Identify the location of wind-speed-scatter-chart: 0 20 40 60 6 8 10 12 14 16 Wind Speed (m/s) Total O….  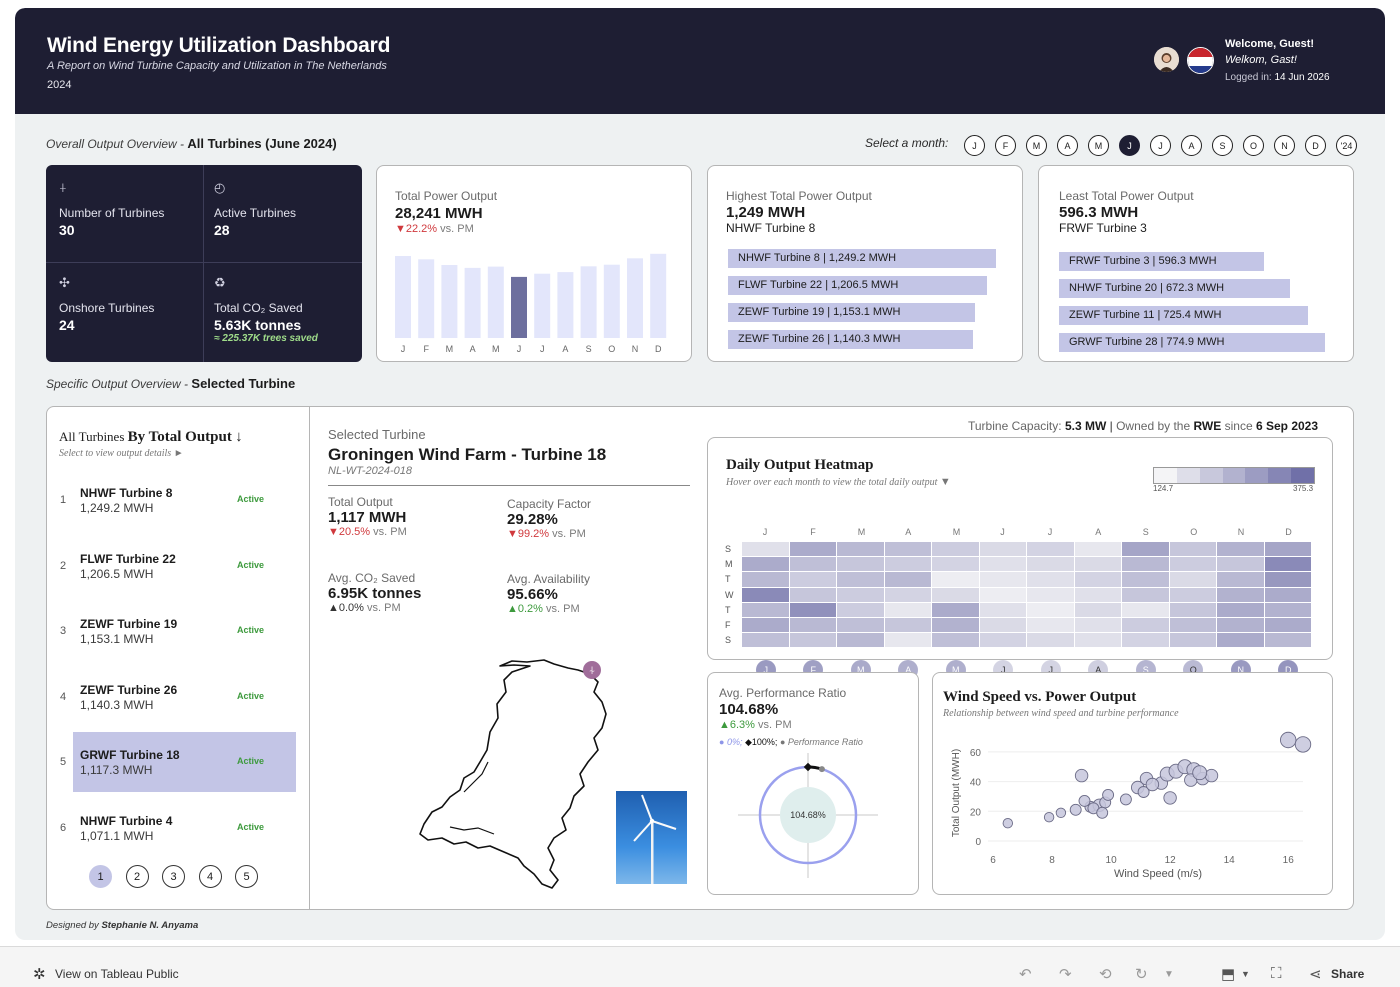
(1133, 808).